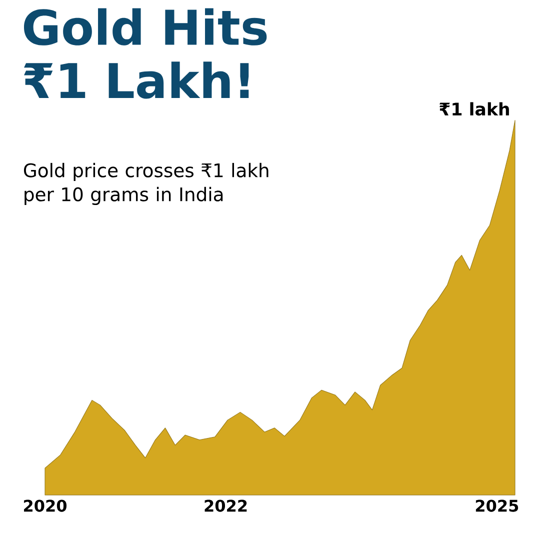 The height and width of the screenshot is (560, 560). I want to click on x-tick-label: 2020, so click(45, 506).